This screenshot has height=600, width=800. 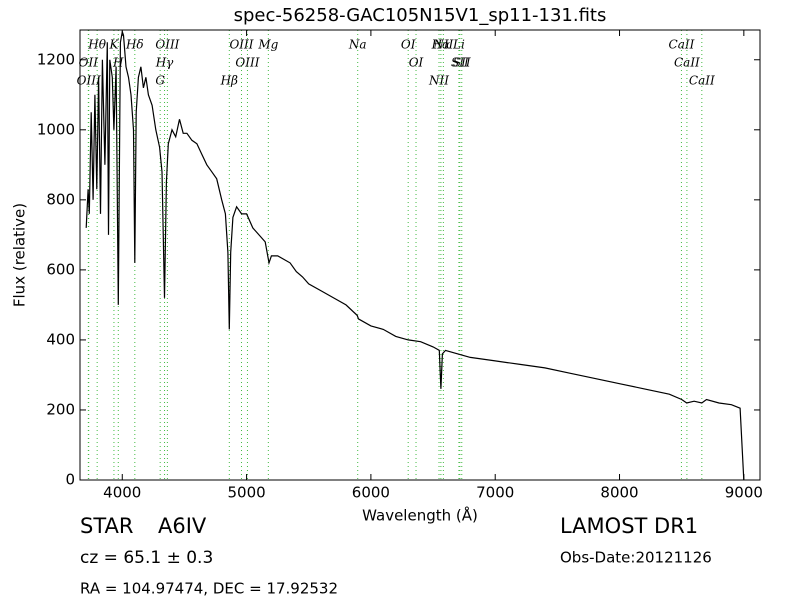 What do you see at coordinates (164, 63) in the screenshot?
I see `spectral-line-label: Hγ` at bounding box center [164, 63].